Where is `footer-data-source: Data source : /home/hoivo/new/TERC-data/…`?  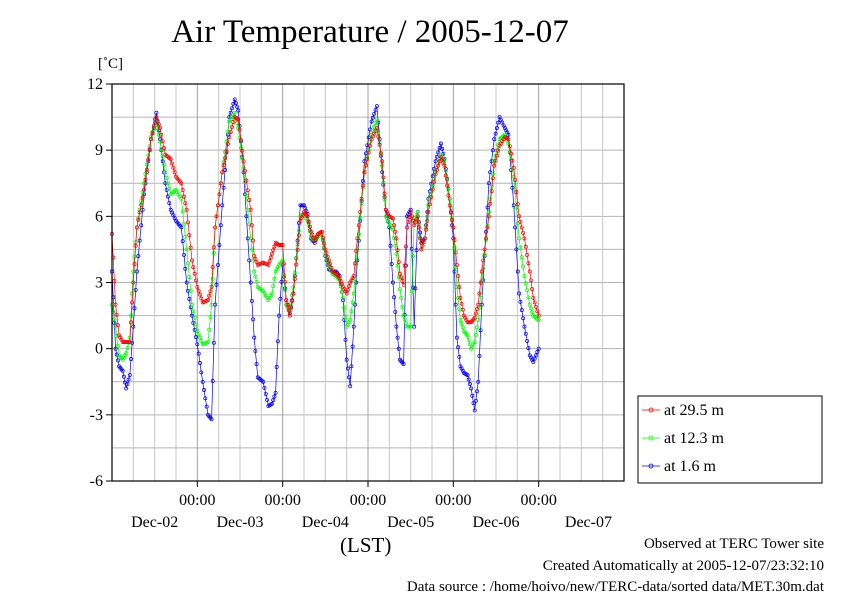
footer-data-source: Data source : /home/hoivo/new/TERC-data/… is located at coordinates (615, 587).